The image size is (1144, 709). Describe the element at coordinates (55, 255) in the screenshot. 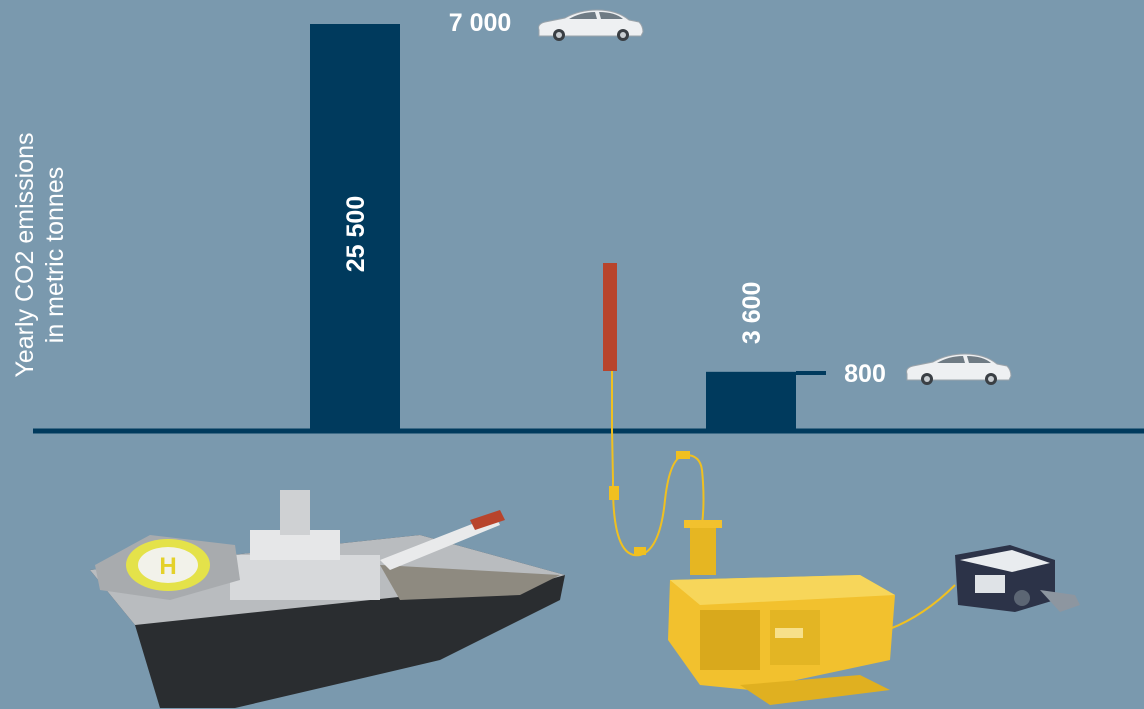

I see `y-axis-label-line-2: in metric tonnes` at that location.